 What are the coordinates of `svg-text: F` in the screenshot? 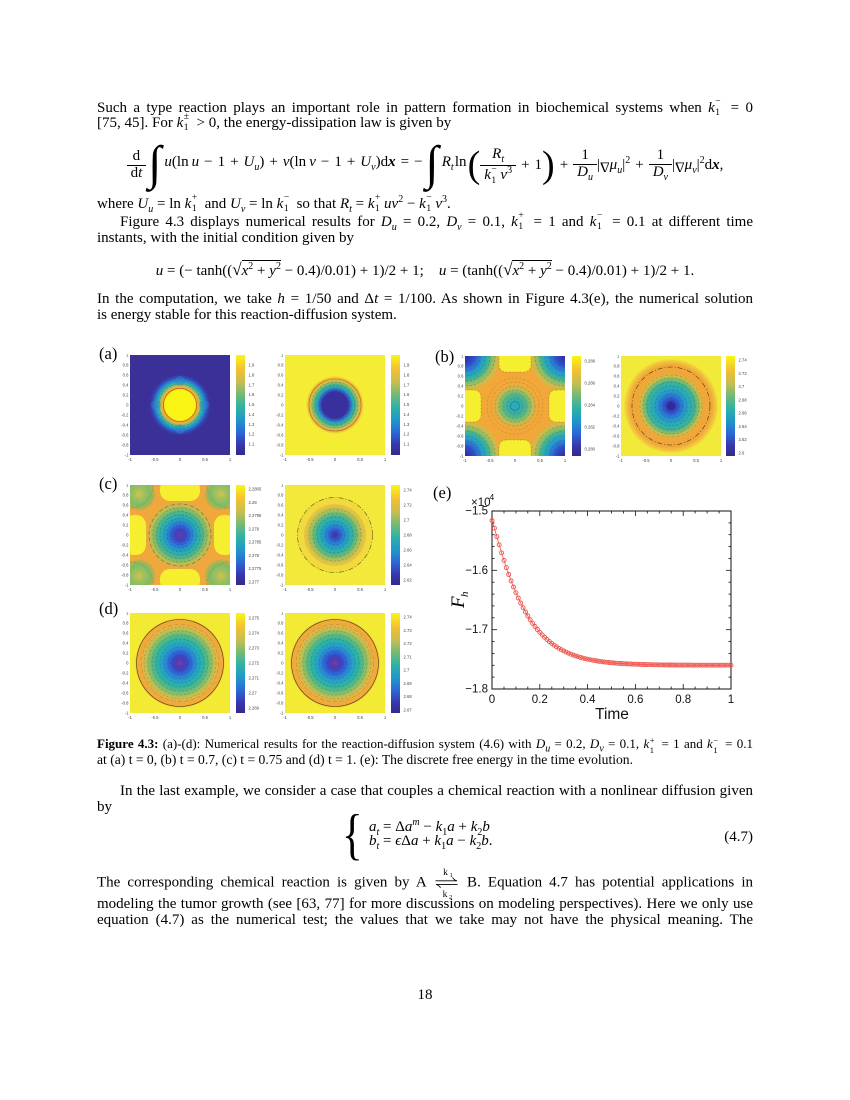 It's located at (458, 602).